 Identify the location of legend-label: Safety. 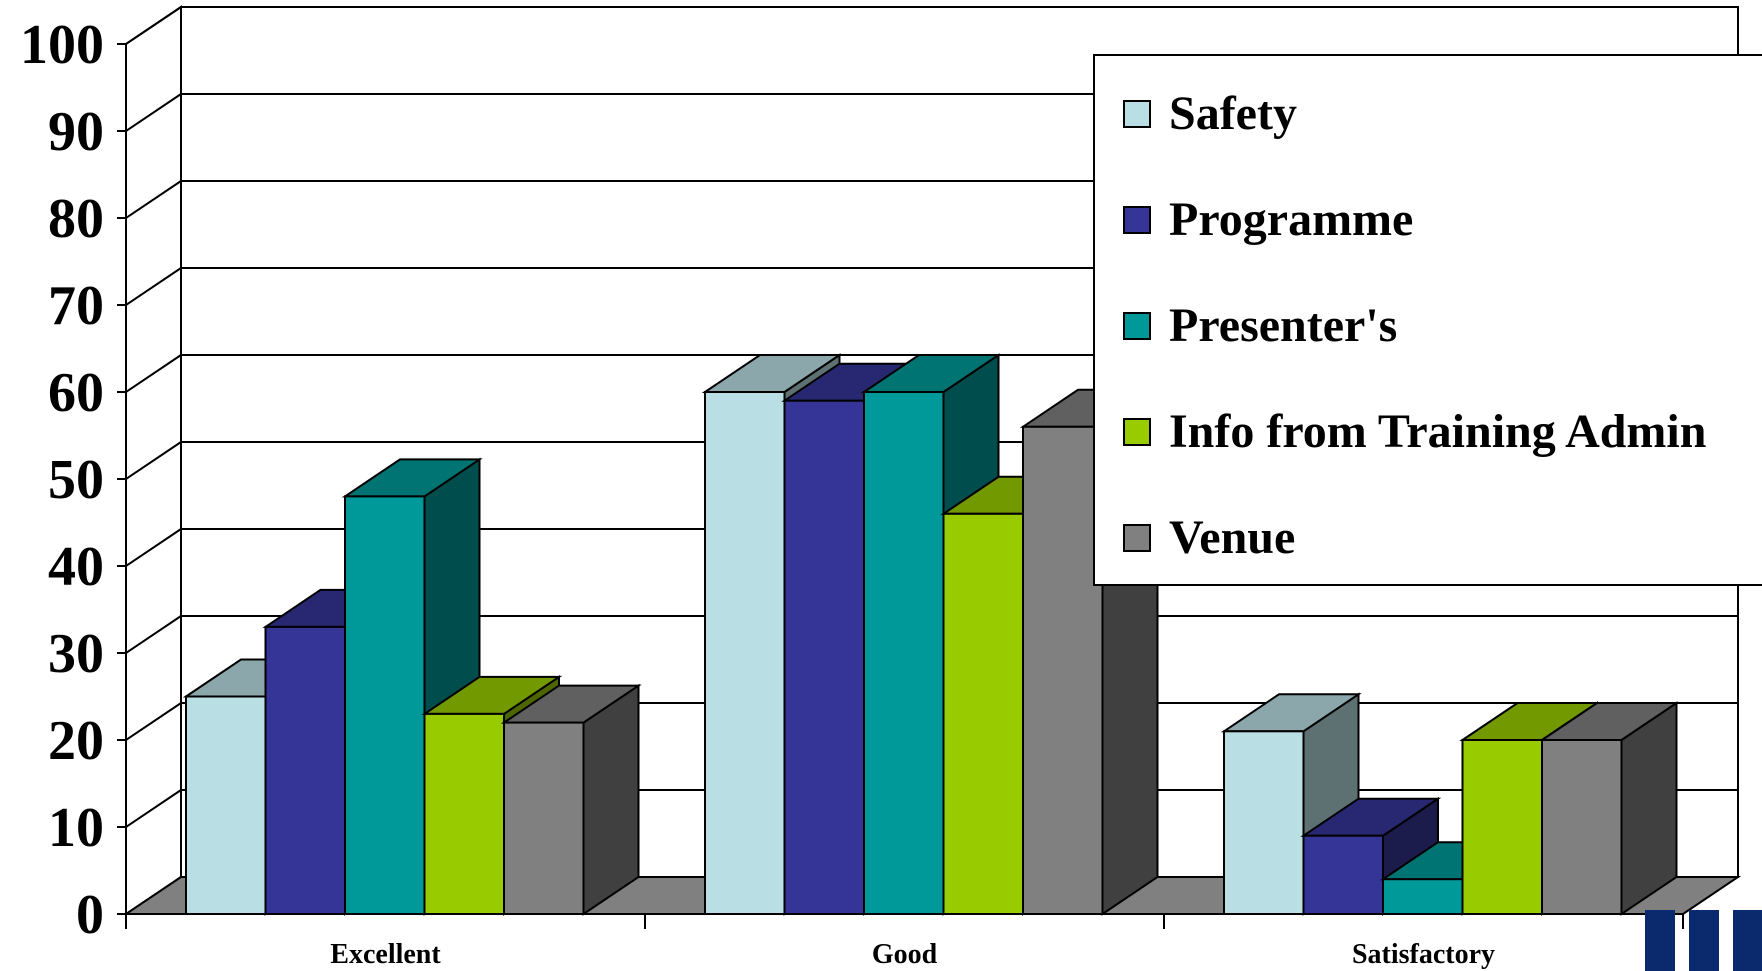
(1233, 113).